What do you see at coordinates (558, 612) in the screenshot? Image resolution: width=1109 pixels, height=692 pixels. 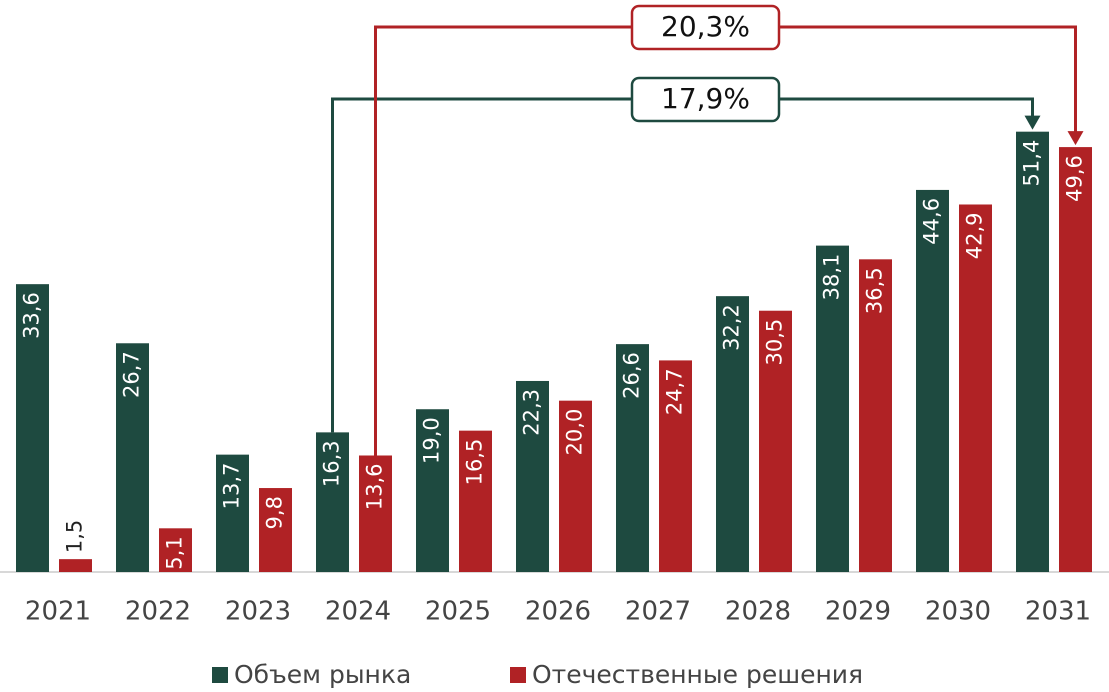 I see `x-tick-label: 2026` at bounding box center [558, 612].